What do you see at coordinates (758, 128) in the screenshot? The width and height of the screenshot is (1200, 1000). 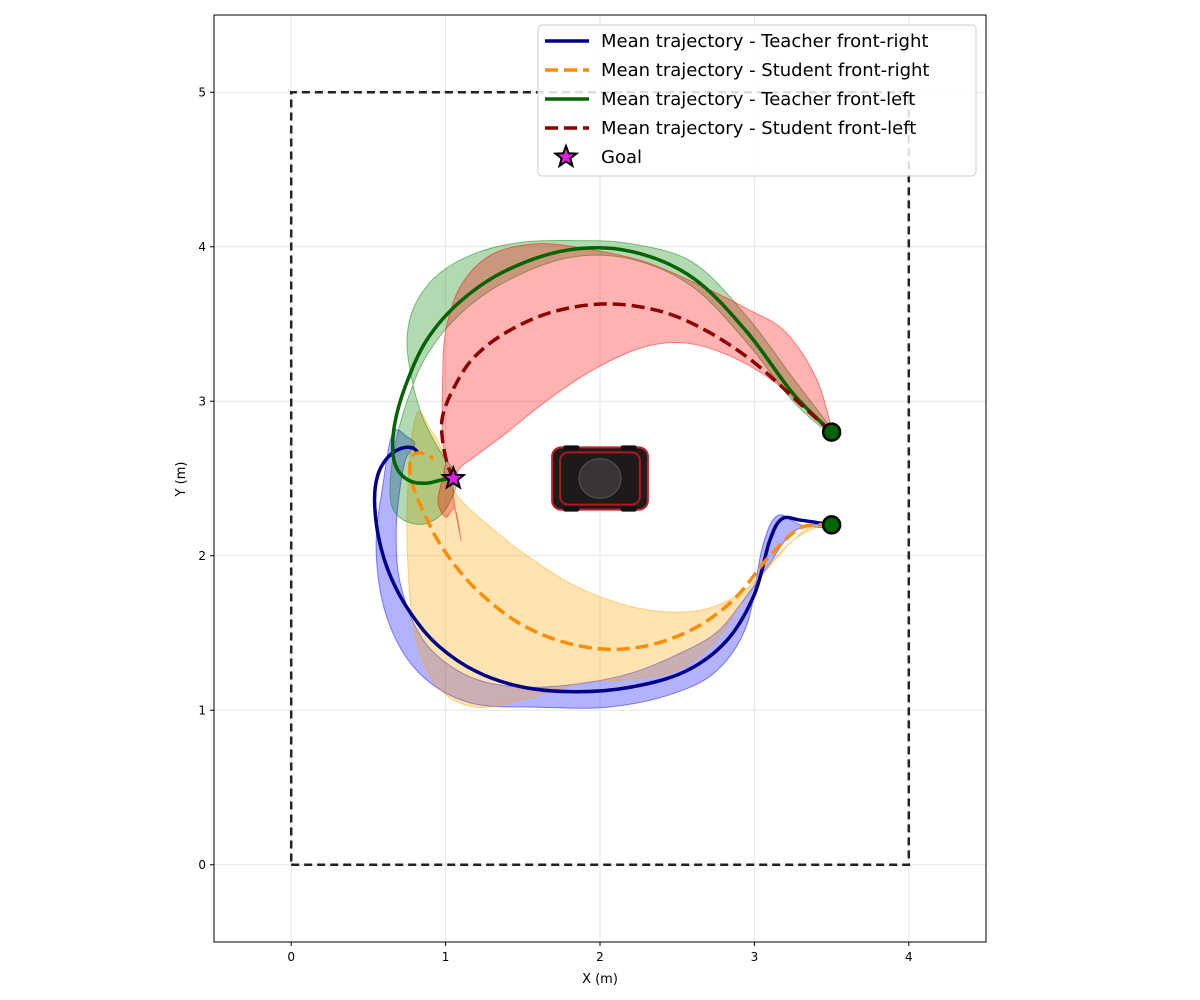 I see `legend-label: Mean trajectory - Student front-left` at bounding box center [758, 128].